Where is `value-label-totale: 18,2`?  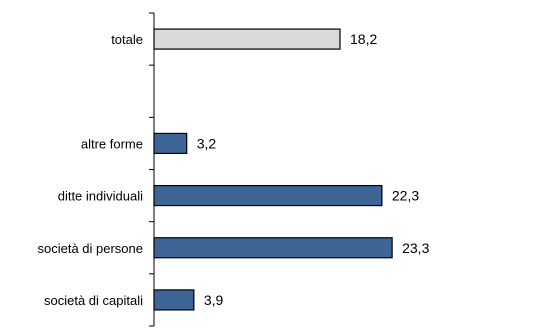
value-label-totale: 18,2 is located at coordinates (363, 39).